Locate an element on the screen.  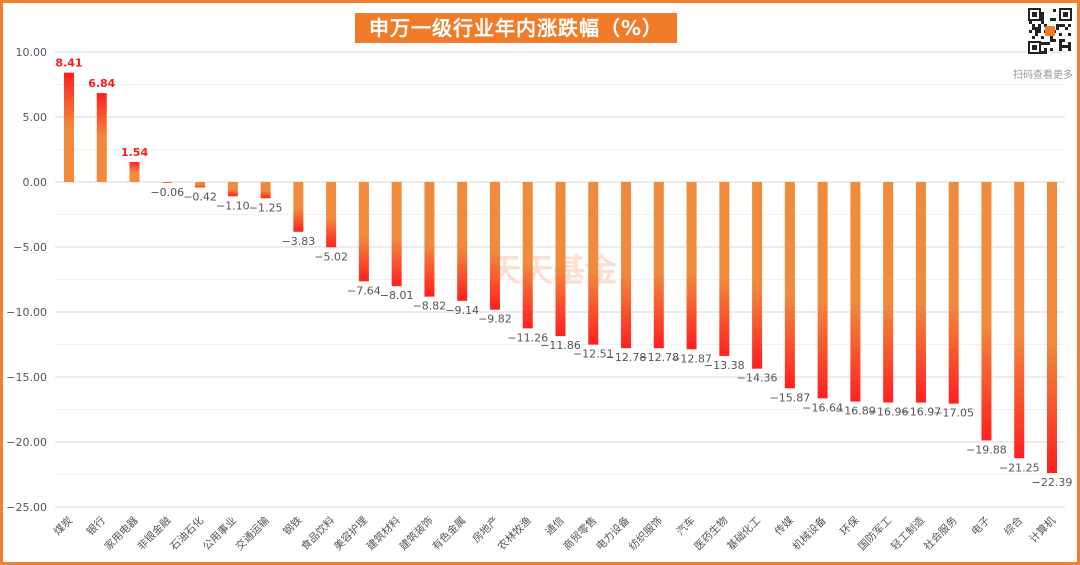
data-label: −9.14 is located at coordinates (462, 310).